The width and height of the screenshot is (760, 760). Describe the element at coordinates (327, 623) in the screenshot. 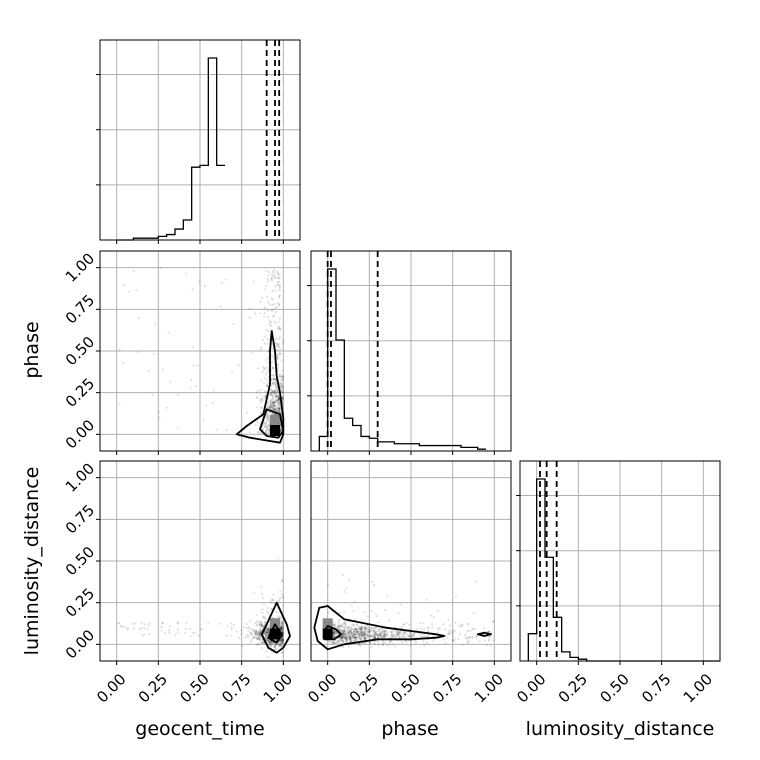

I see `density-high-phase-vs-luminosity-distance` at that location.